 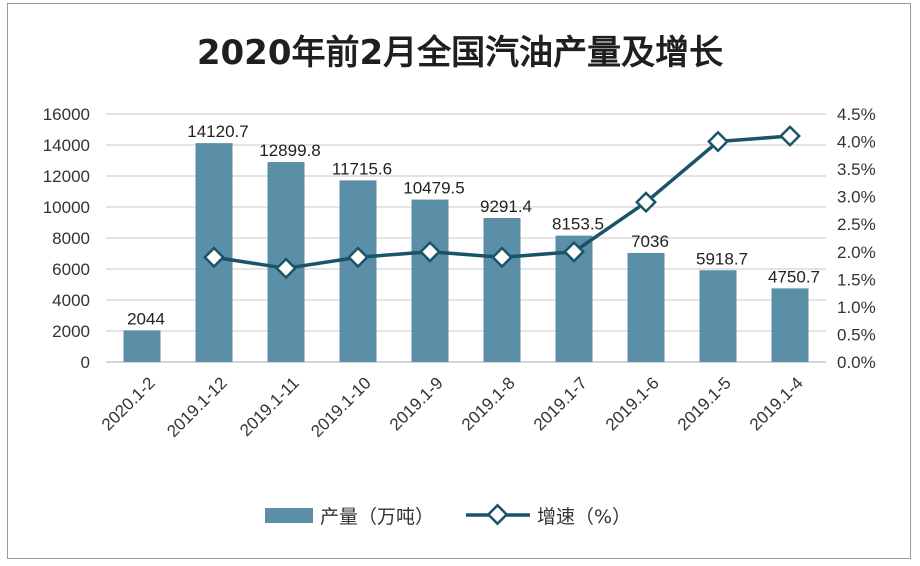 What do you see at coordinates (506, 206) in the screenshot?
I see `bar-data-label: 9291.4` at bounding box center [506, 206].